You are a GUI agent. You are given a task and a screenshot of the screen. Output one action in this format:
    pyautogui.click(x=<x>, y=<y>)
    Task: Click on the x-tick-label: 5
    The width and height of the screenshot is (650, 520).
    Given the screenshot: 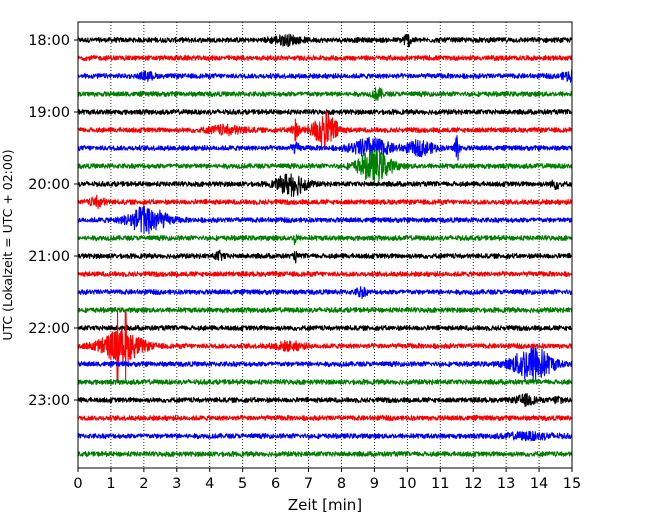 What is the action you would take?
    pyautogui.click(x=242, y=484)
    